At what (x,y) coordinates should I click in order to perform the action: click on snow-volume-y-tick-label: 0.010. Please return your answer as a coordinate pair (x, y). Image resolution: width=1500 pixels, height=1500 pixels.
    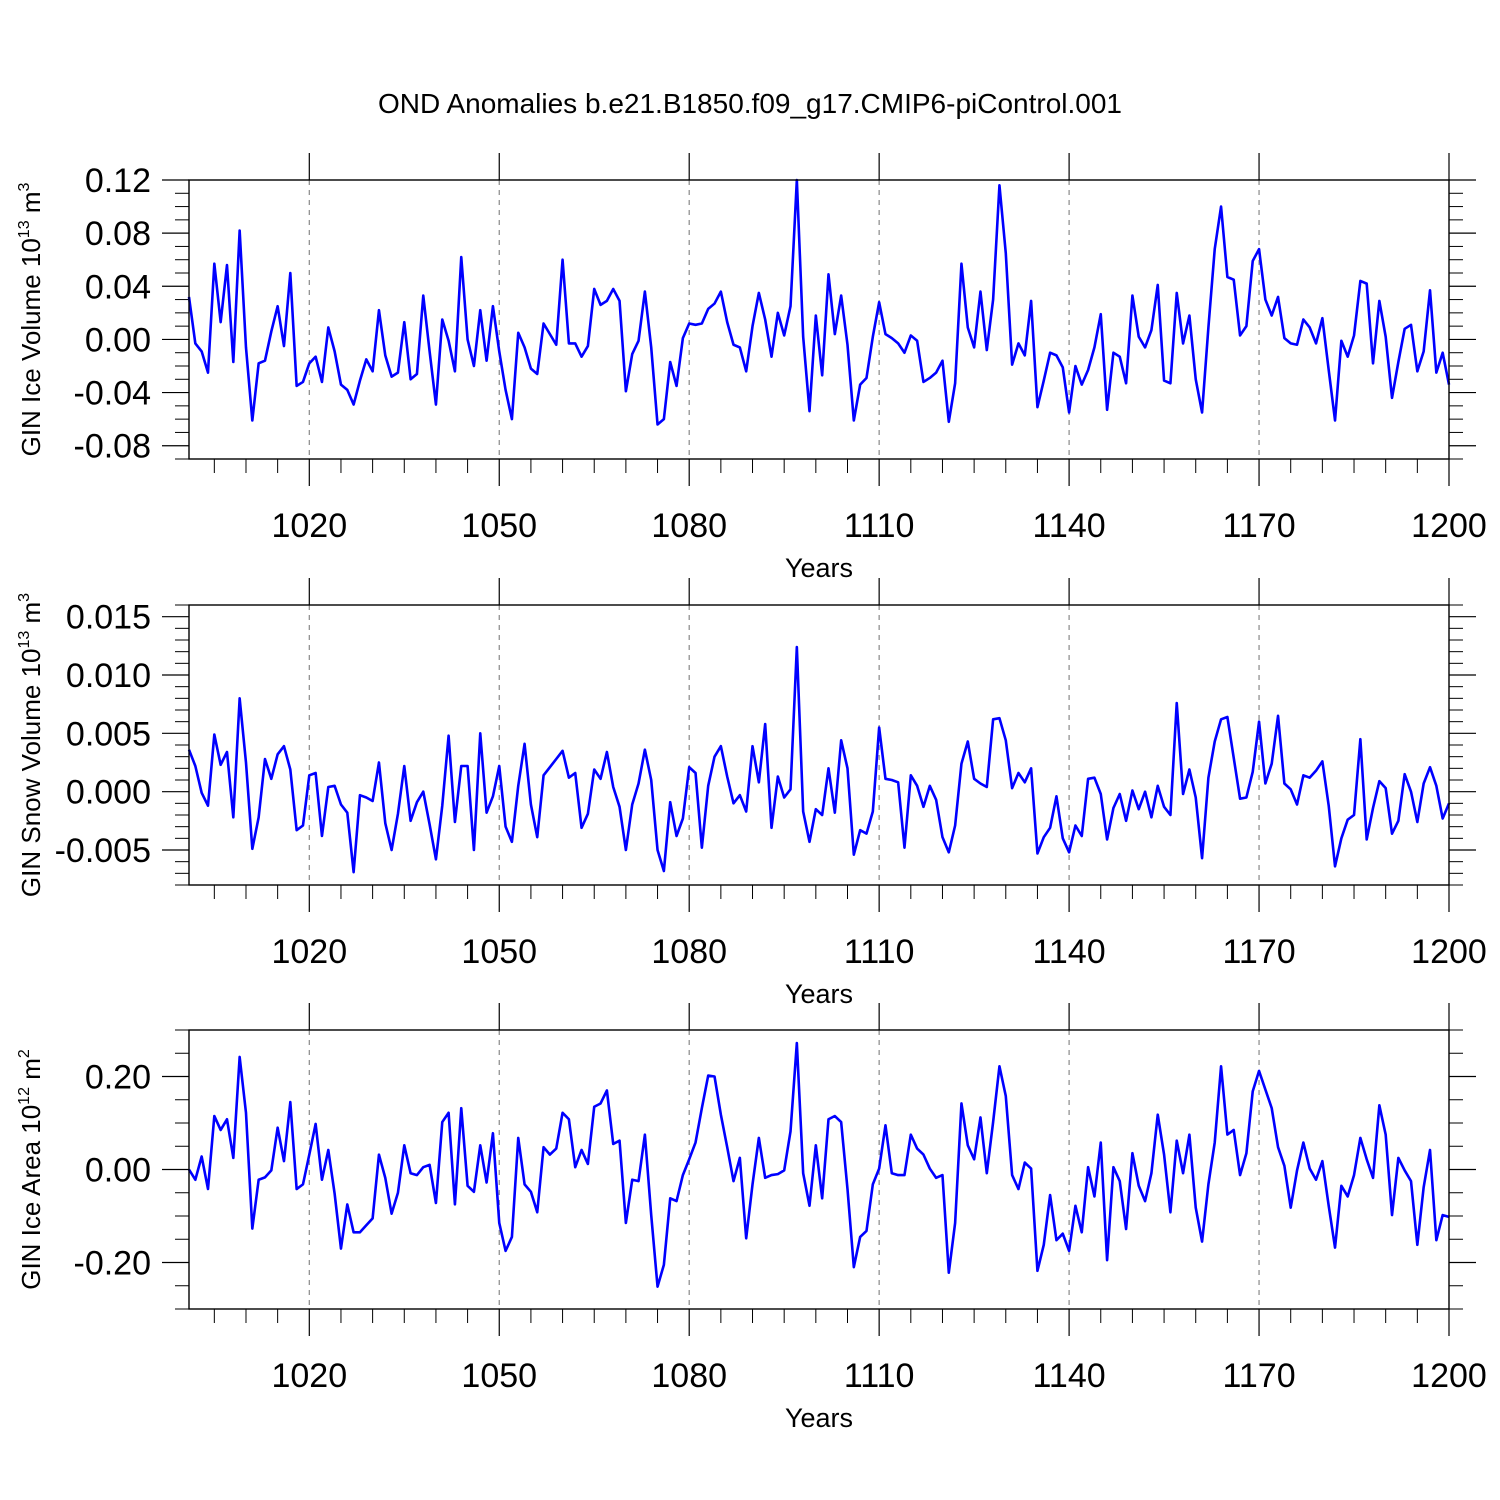
    Looking at the image, I should click on (108, 676).